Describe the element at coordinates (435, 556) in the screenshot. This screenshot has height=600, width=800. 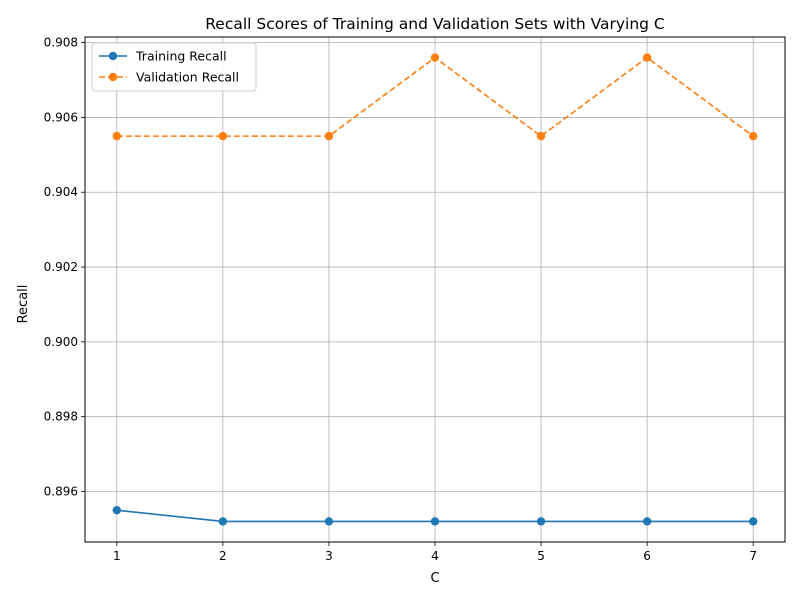
I see `x-tick-label: 4` at that location.